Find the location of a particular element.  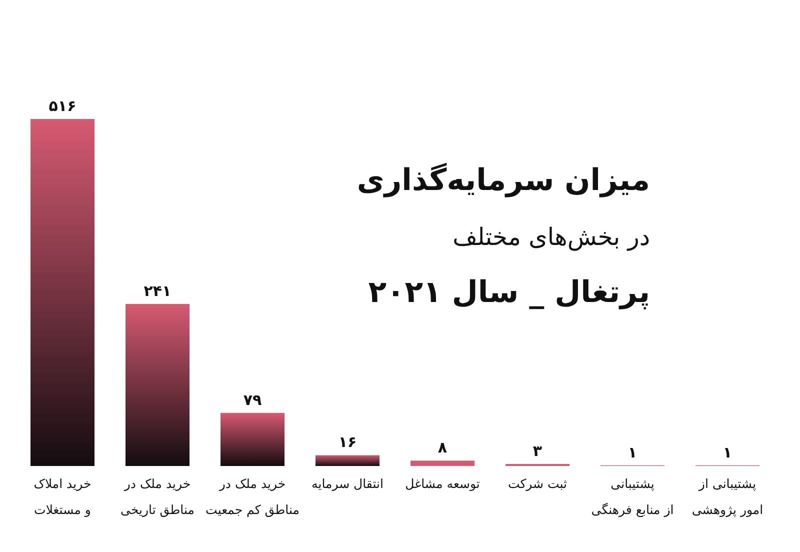

text: در بخش‌های مختلف is located at coordinates (551, 237).